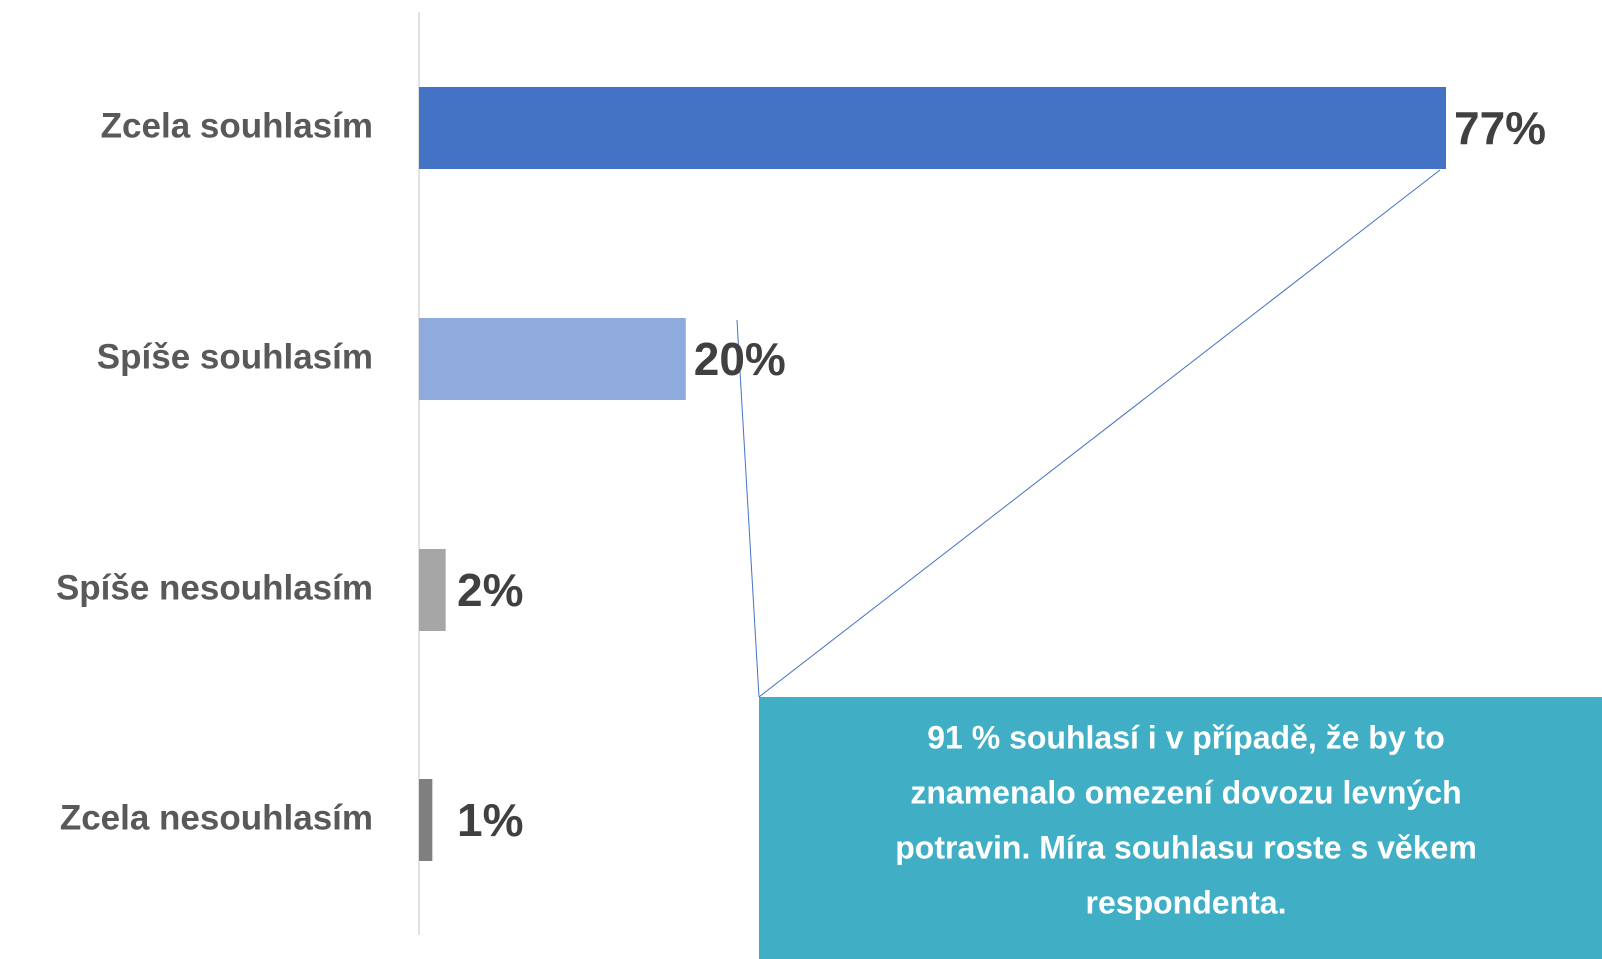  What do you see at coordinates (216, 817) in the screenshot?
I see `category-label: Zcela nesouhlasím` at bounding box center [216, 817].